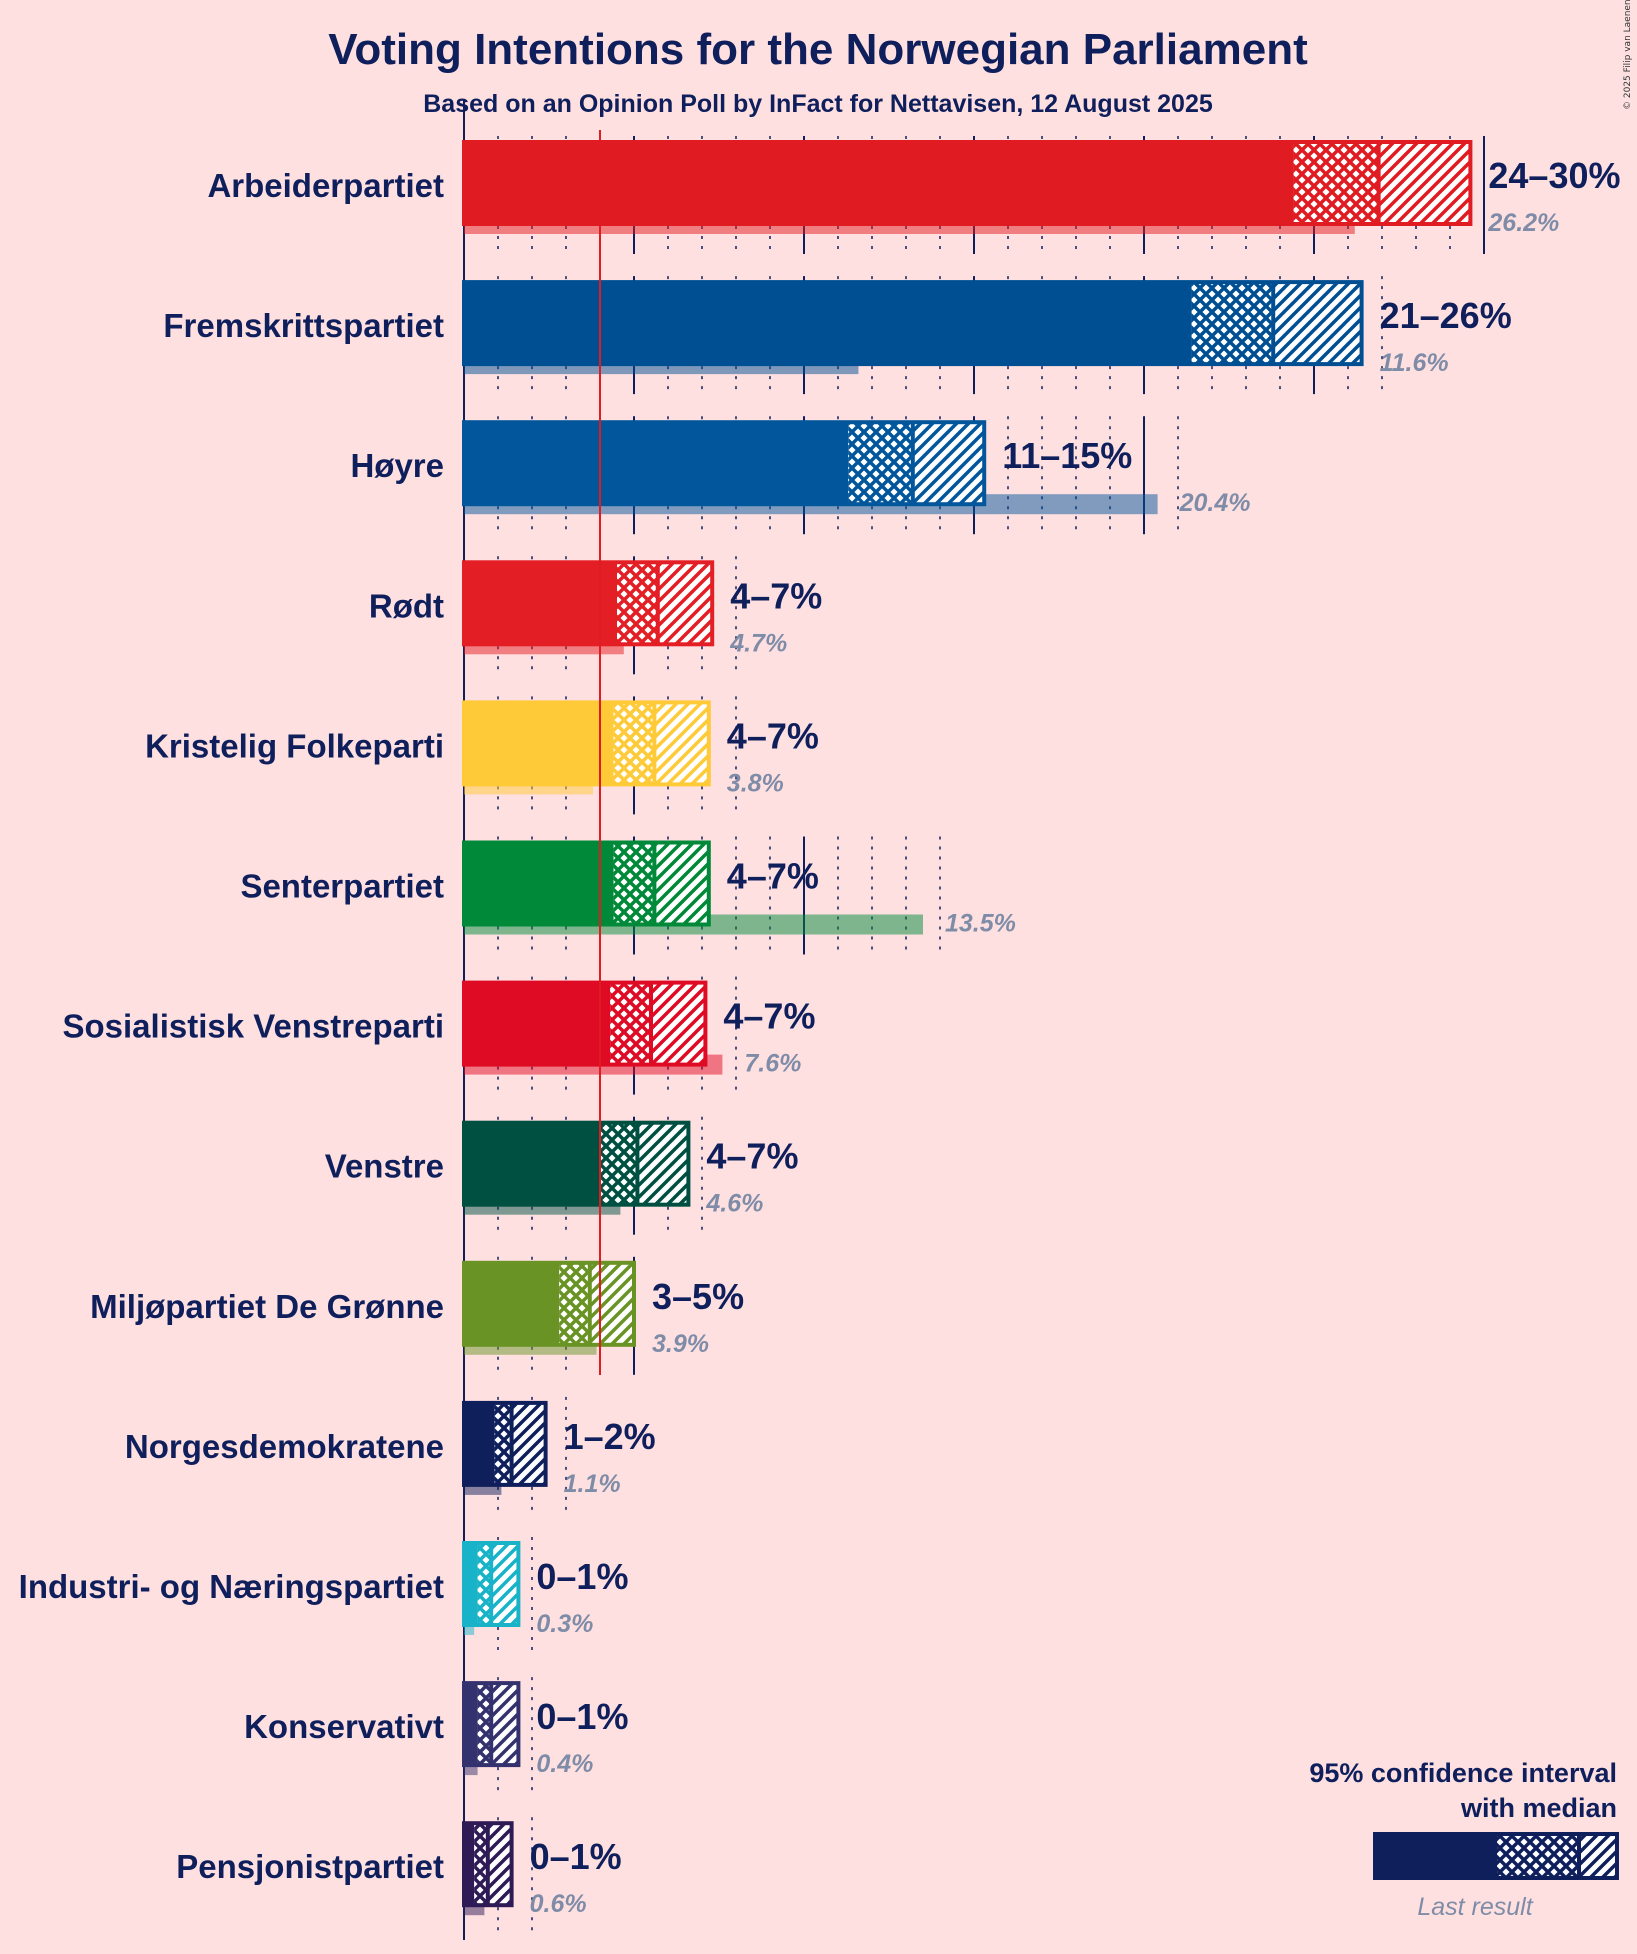 Image resolution: width=1637 pixels, height=1954 pixels. I want to click on party-row-6: Sosialistisk Venstreparti 4–7% 7.6%, so click(438, 1029).